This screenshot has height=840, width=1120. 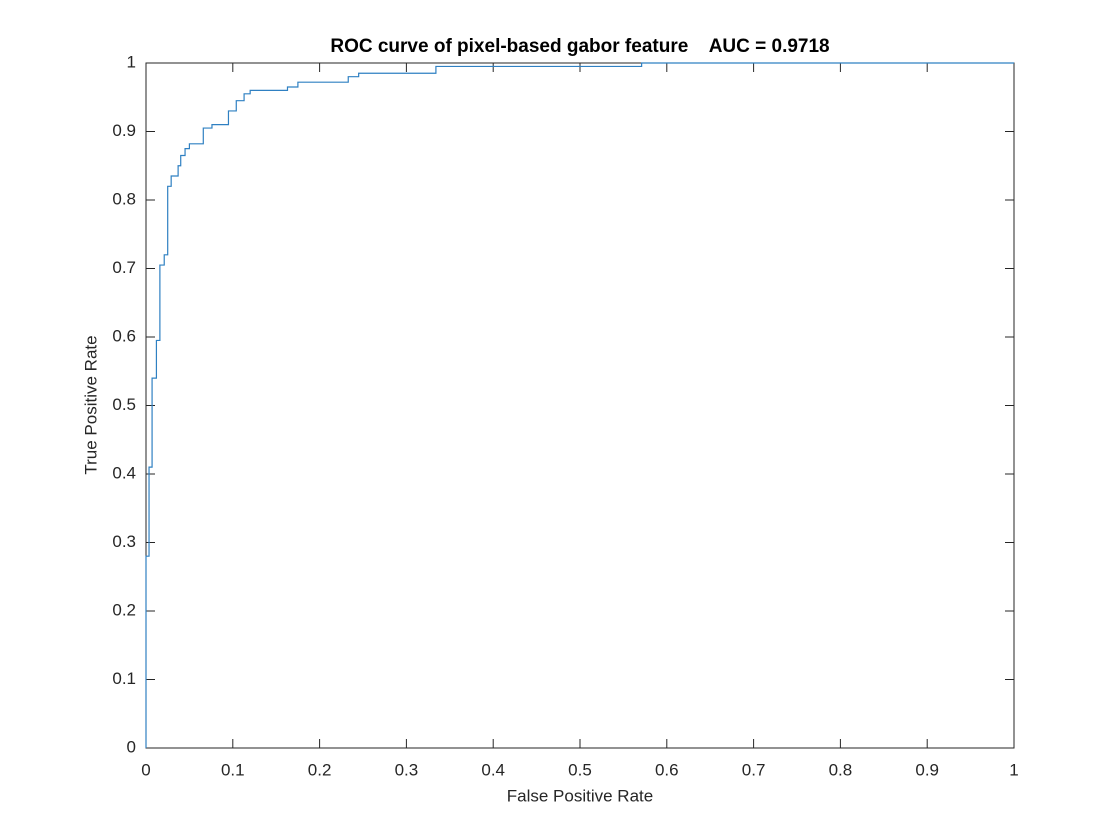 I want to click on x-tick-label: 0.6, so click(x=667, y=769).